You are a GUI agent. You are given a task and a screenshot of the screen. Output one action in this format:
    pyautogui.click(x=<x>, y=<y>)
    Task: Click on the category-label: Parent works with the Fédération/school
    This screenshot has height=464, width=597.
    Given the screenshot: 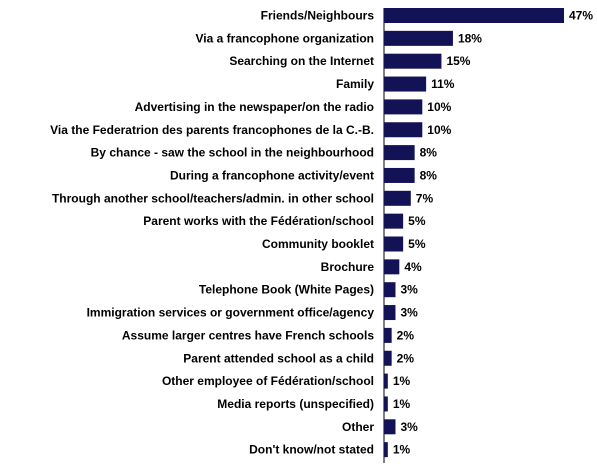 What is the action you would take?
    pyautogui.click(x=258, y=221)
    